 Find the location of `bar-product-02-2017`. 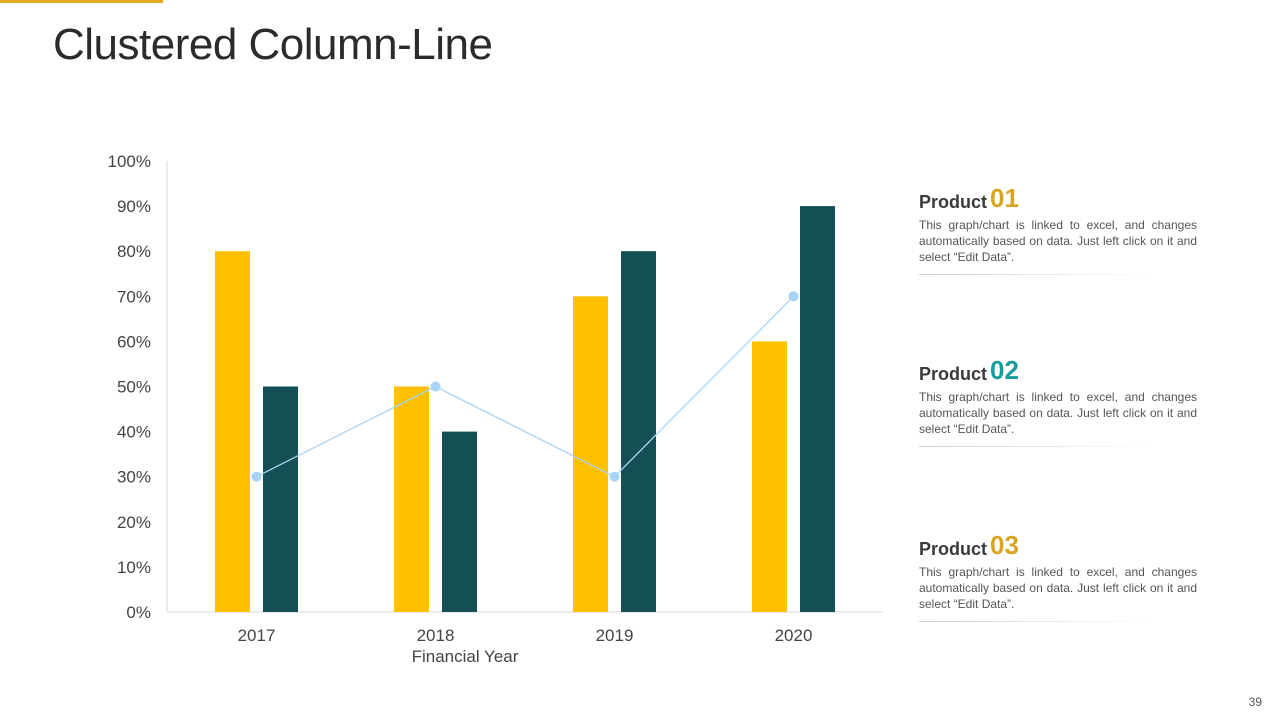

bar-product-02-2017 is located at coordinates (280, 499).